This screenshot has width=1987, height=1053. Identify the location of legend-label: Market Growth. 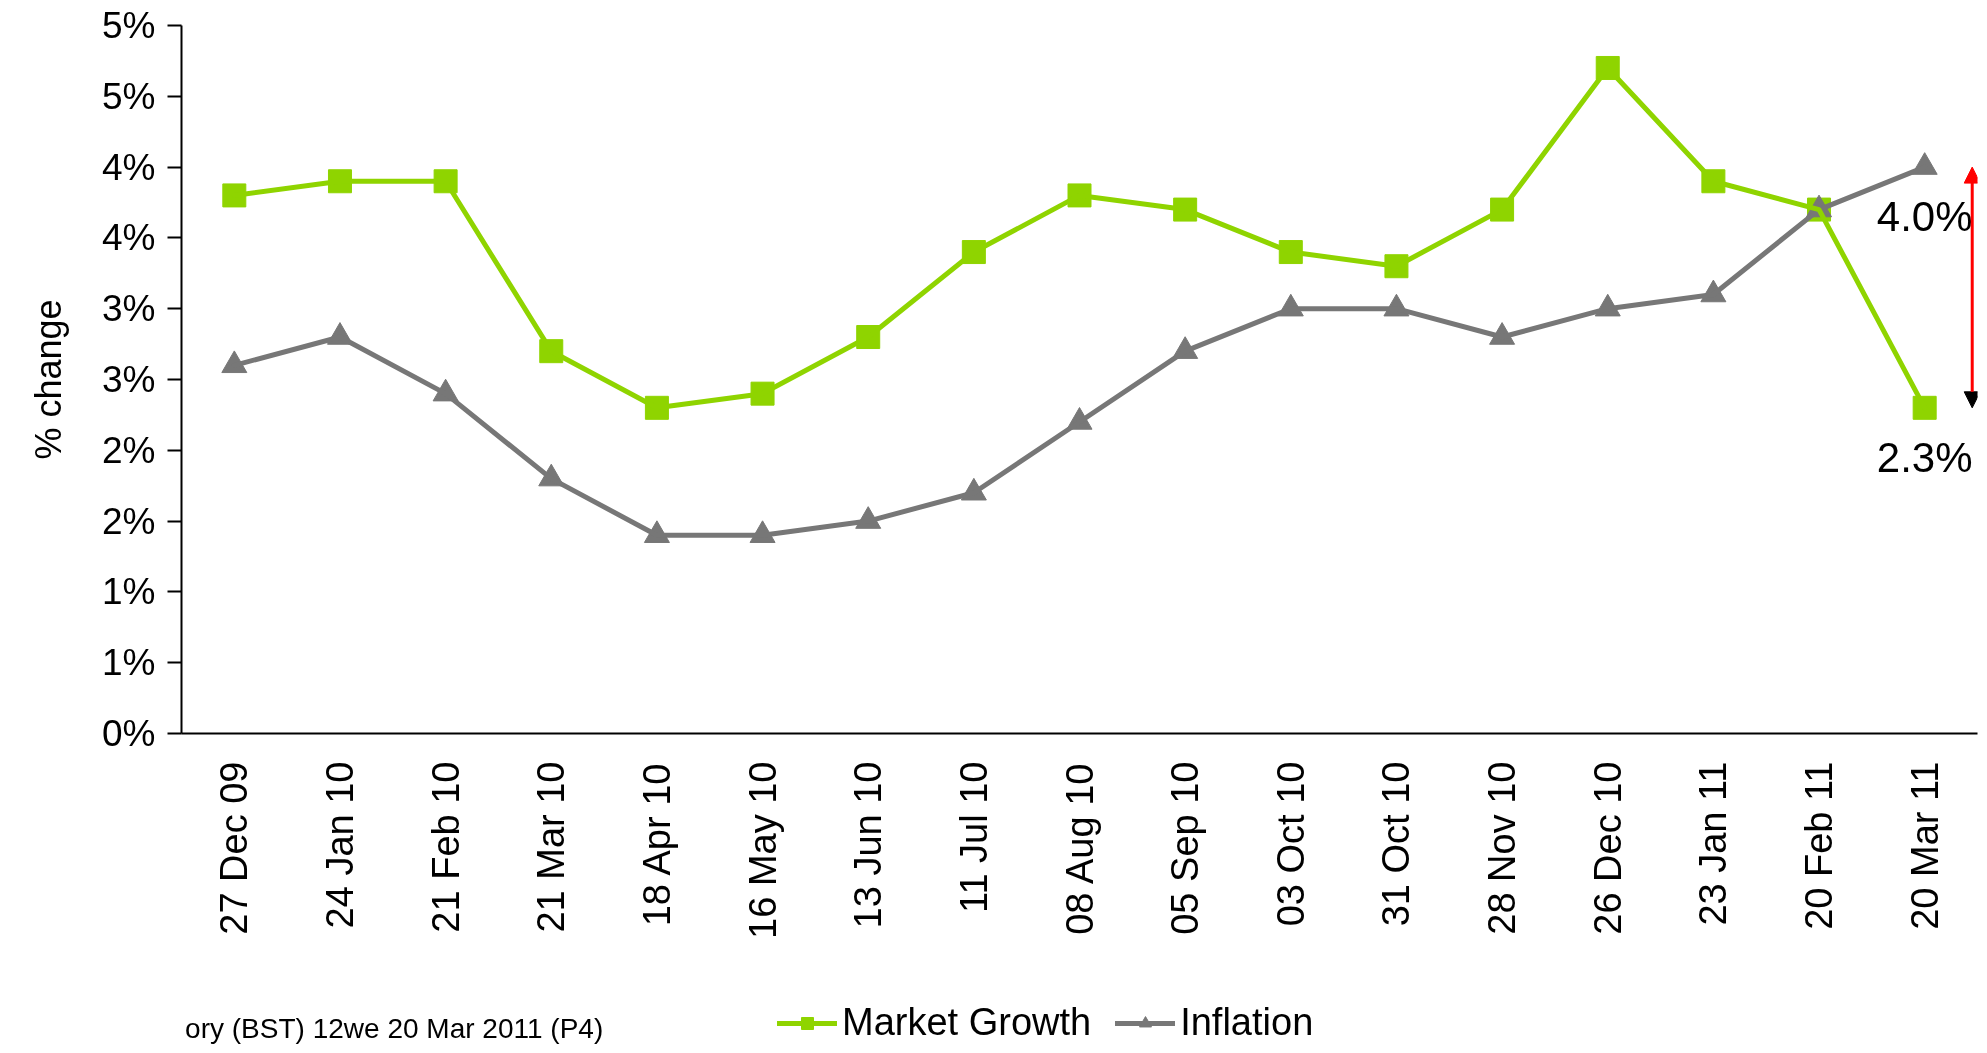
(967, 1022).